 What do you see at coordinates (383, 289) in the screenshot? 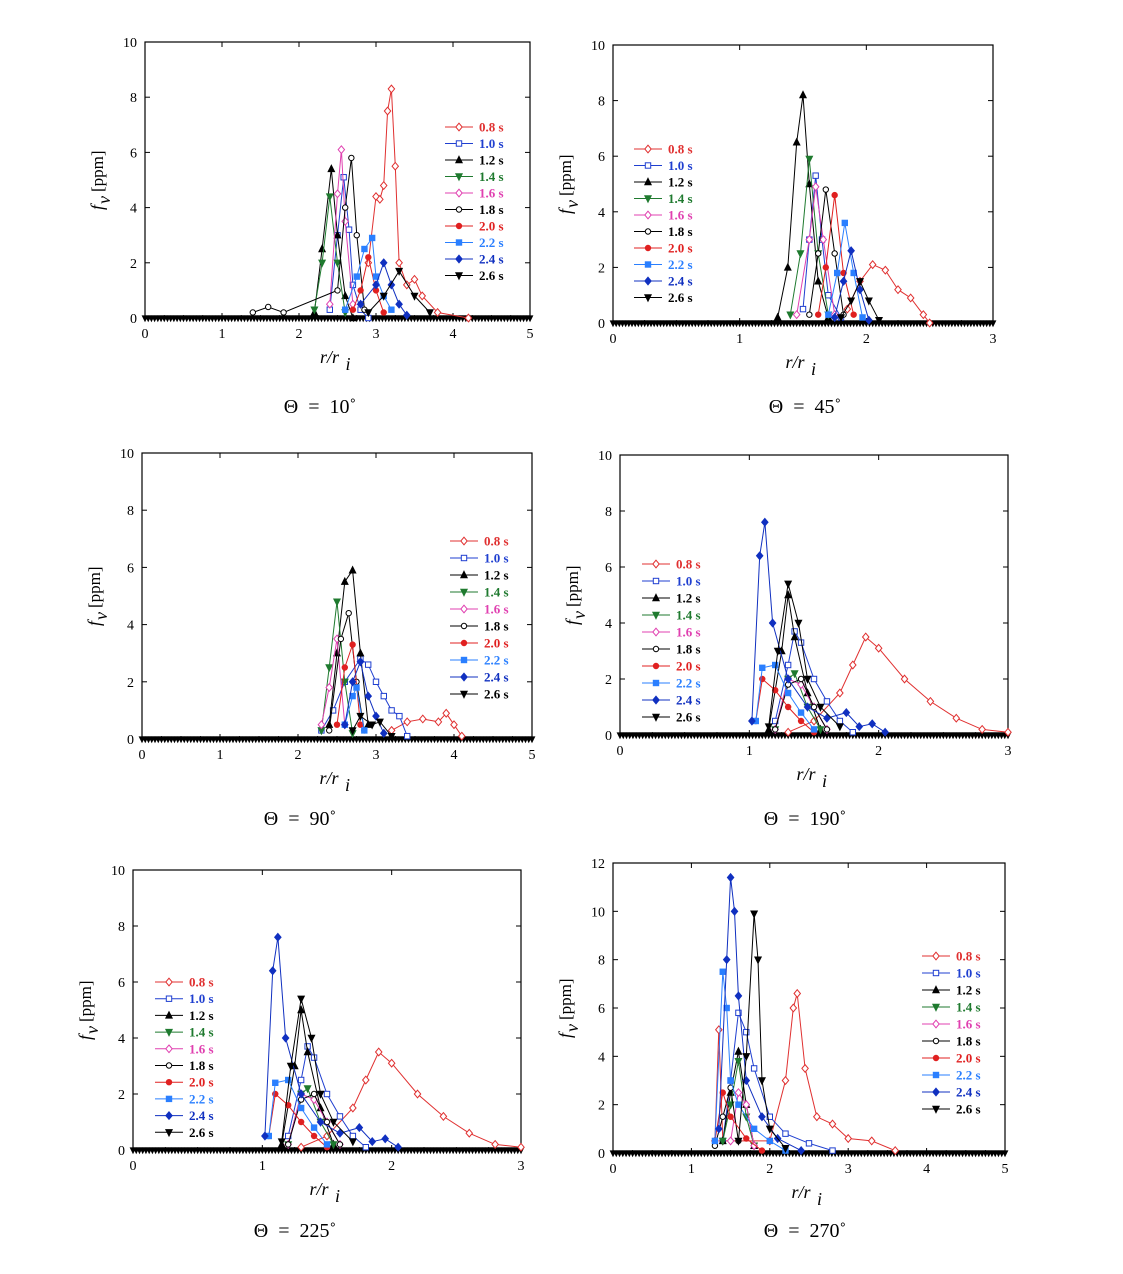
I see `series-2-4-s` at bounding box center [383, 289].